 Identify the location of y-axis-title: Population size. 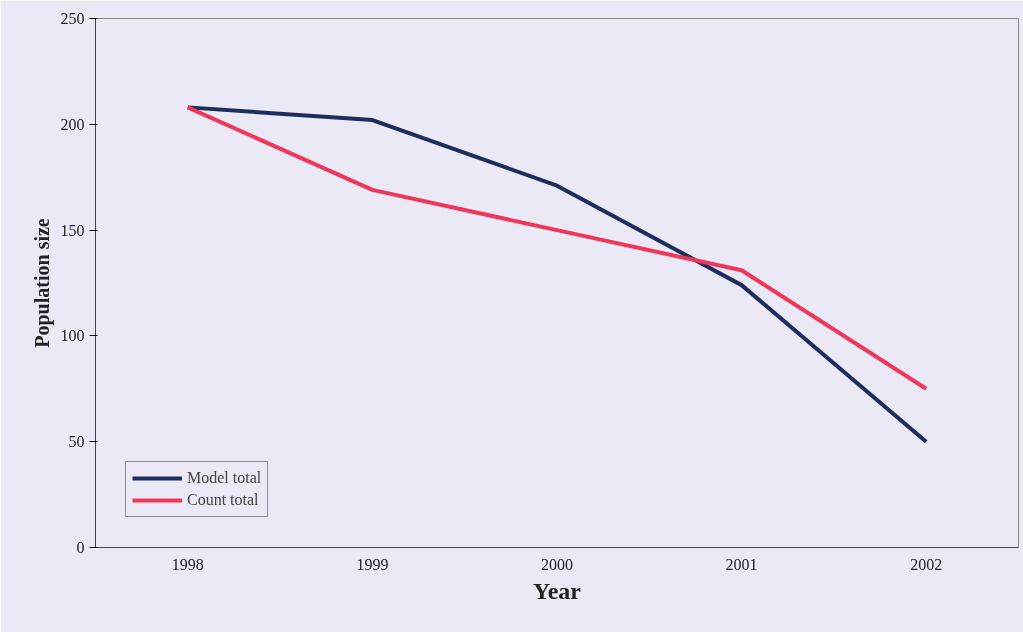
(42, 283).